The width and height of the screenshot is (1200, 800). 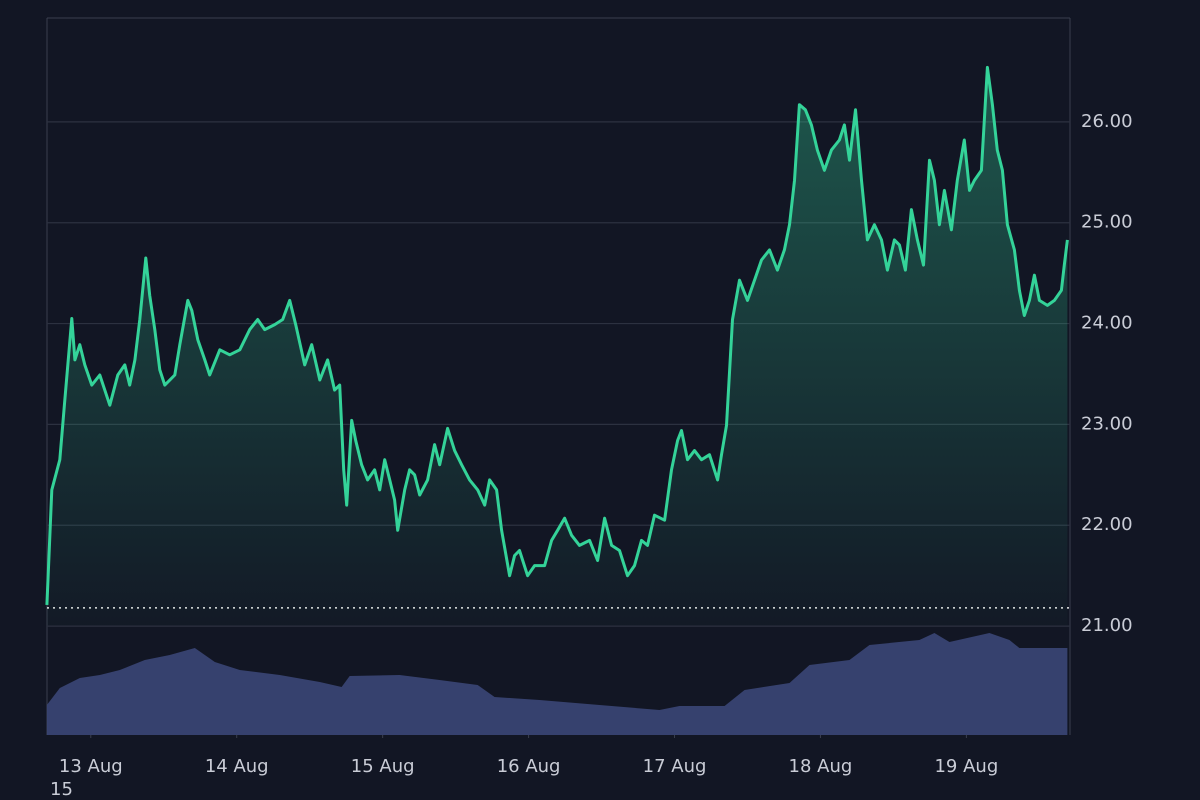 I want to click on volume-area, so click(x=557, y=684).